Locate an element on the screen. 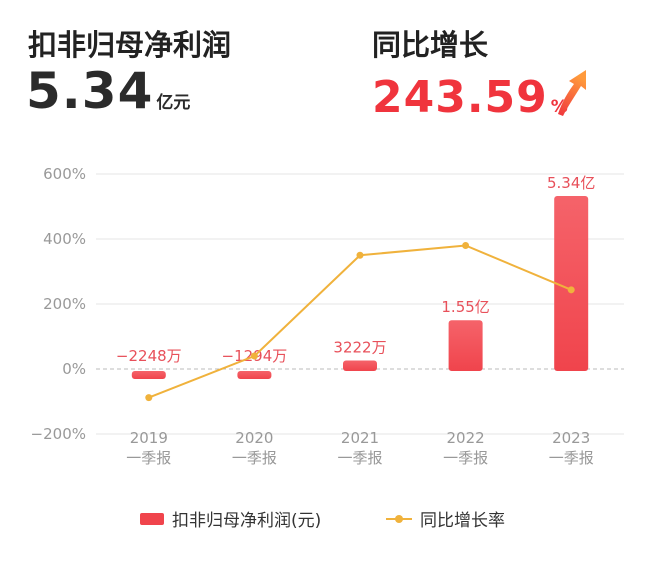 The height and width of the screenshot is (569, 660). y-tick-label: 0% is located at coordinates (74, 369).